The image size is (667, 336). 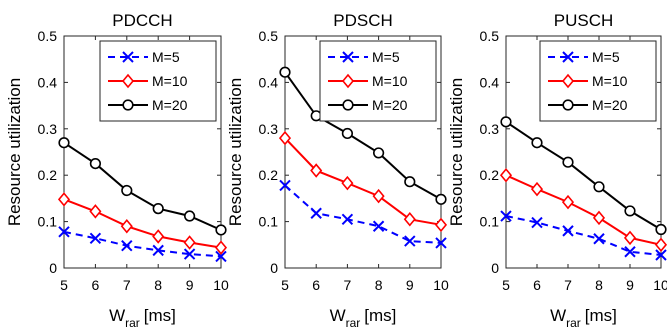 I want to click on legend: M=5 M=10 M=20, so click(x=378, y=81).